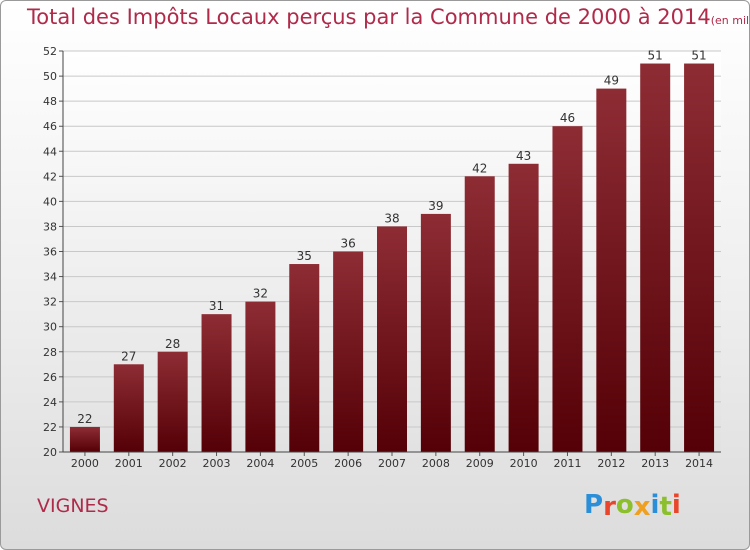  What do you see at coordinates (73, 506) in the screenshot?
I see `commune-name: VIGNES` at bounding box center [73, 506].